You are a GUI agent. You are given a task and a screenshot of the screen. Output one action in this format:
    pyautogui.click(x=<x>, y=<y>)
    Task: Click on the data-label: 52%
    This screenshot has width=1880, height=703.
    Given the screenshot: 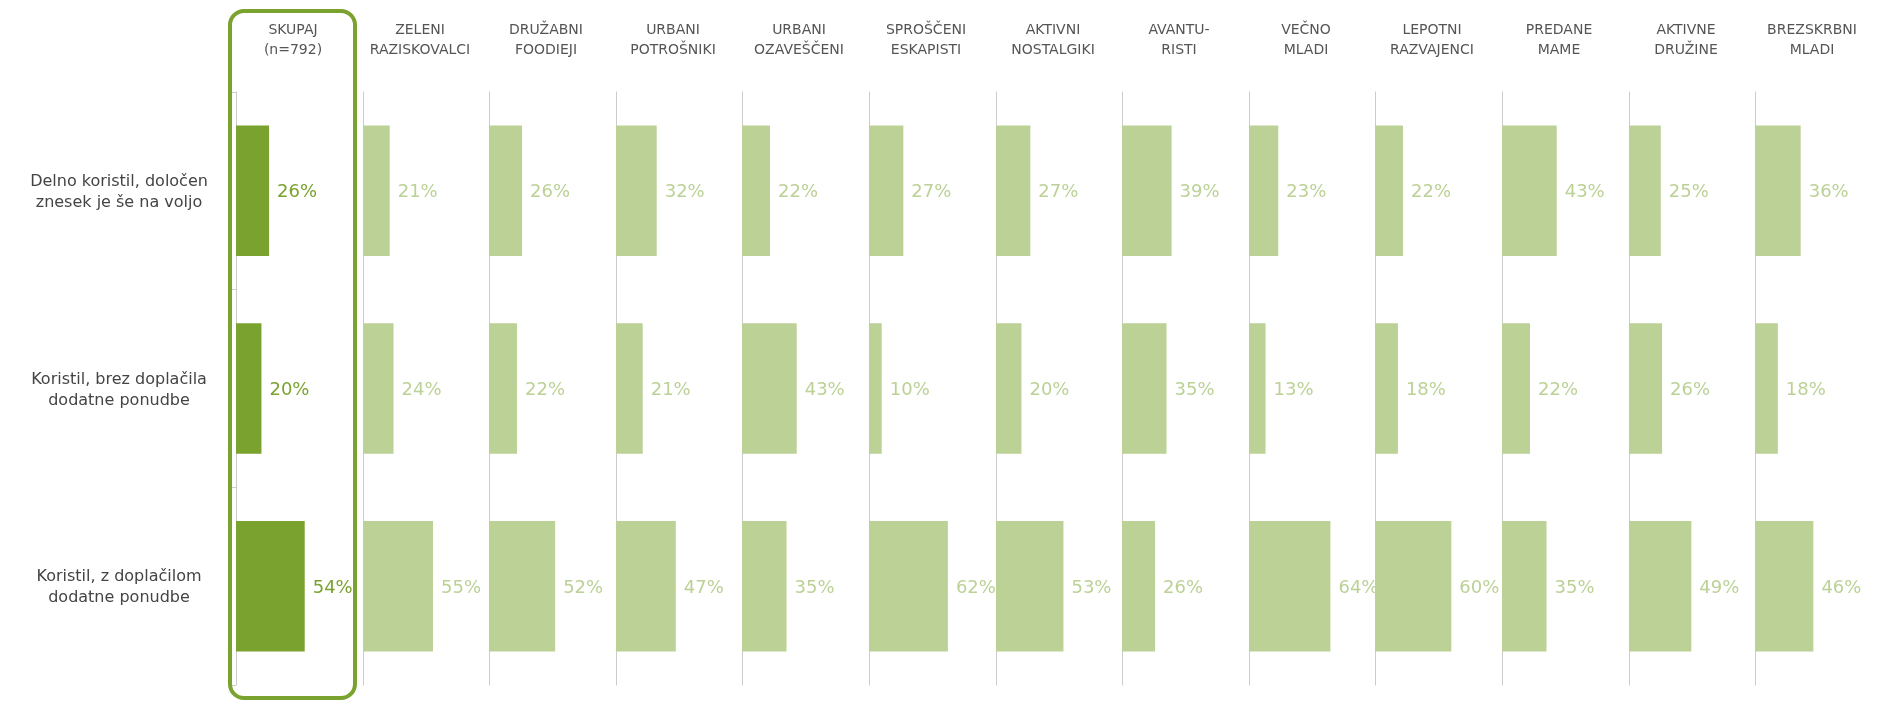 What is the action you would take?
    pyautogui.click(x=583, y=586)
    